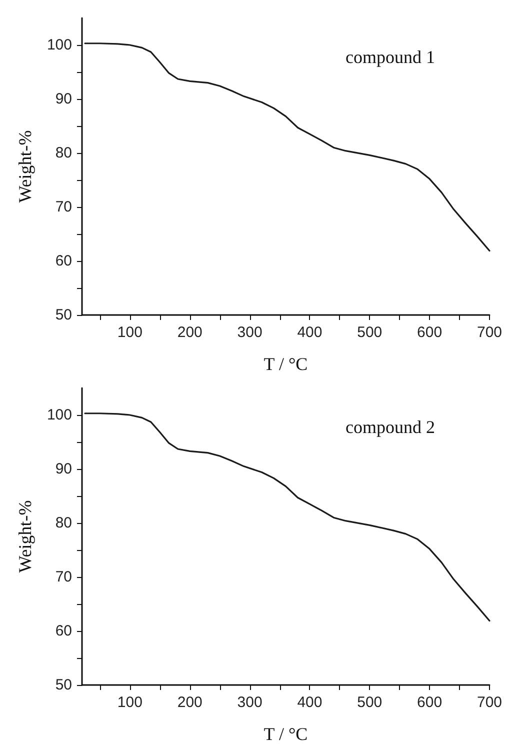 This screenshot has width=513, height=756. Describe the element at coordinates (391, 427) in the screenshot. I see `annotation: compound 2` at that location.